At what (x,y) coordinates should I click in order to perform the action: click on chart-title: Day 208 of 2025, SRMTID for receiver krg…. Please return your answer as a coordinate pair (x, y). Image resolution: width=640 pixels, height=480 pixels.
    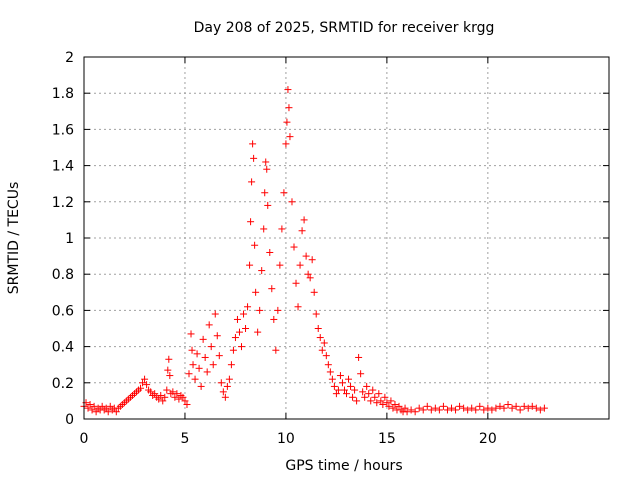
    Looking at the image, I should click on (344, 28).